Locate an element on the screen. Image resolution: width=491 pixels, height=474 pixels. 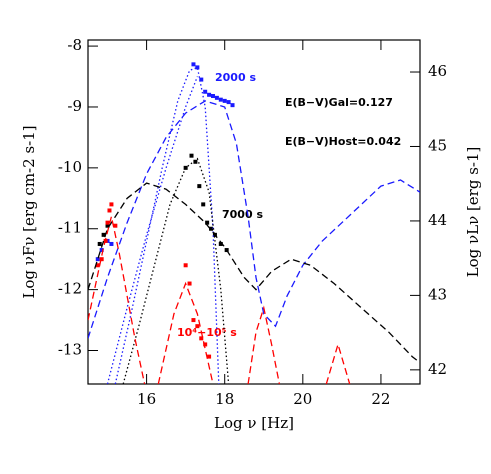
x-tick-label: 16 is located at coordinates (146, 399).